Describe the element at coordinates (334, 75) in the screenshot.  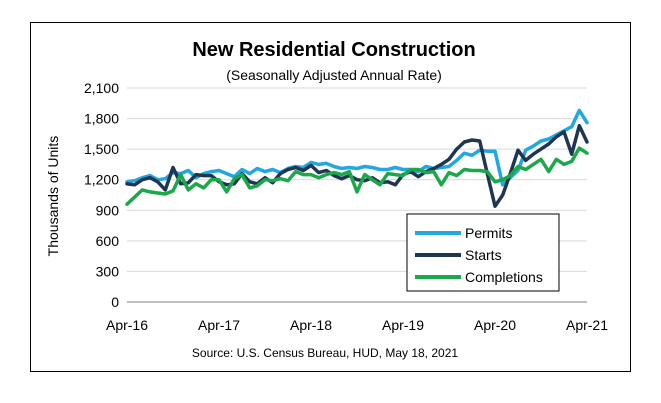
I see `chart-subtitle: (Seasonally Adjusted Annual Rate)` at that location.